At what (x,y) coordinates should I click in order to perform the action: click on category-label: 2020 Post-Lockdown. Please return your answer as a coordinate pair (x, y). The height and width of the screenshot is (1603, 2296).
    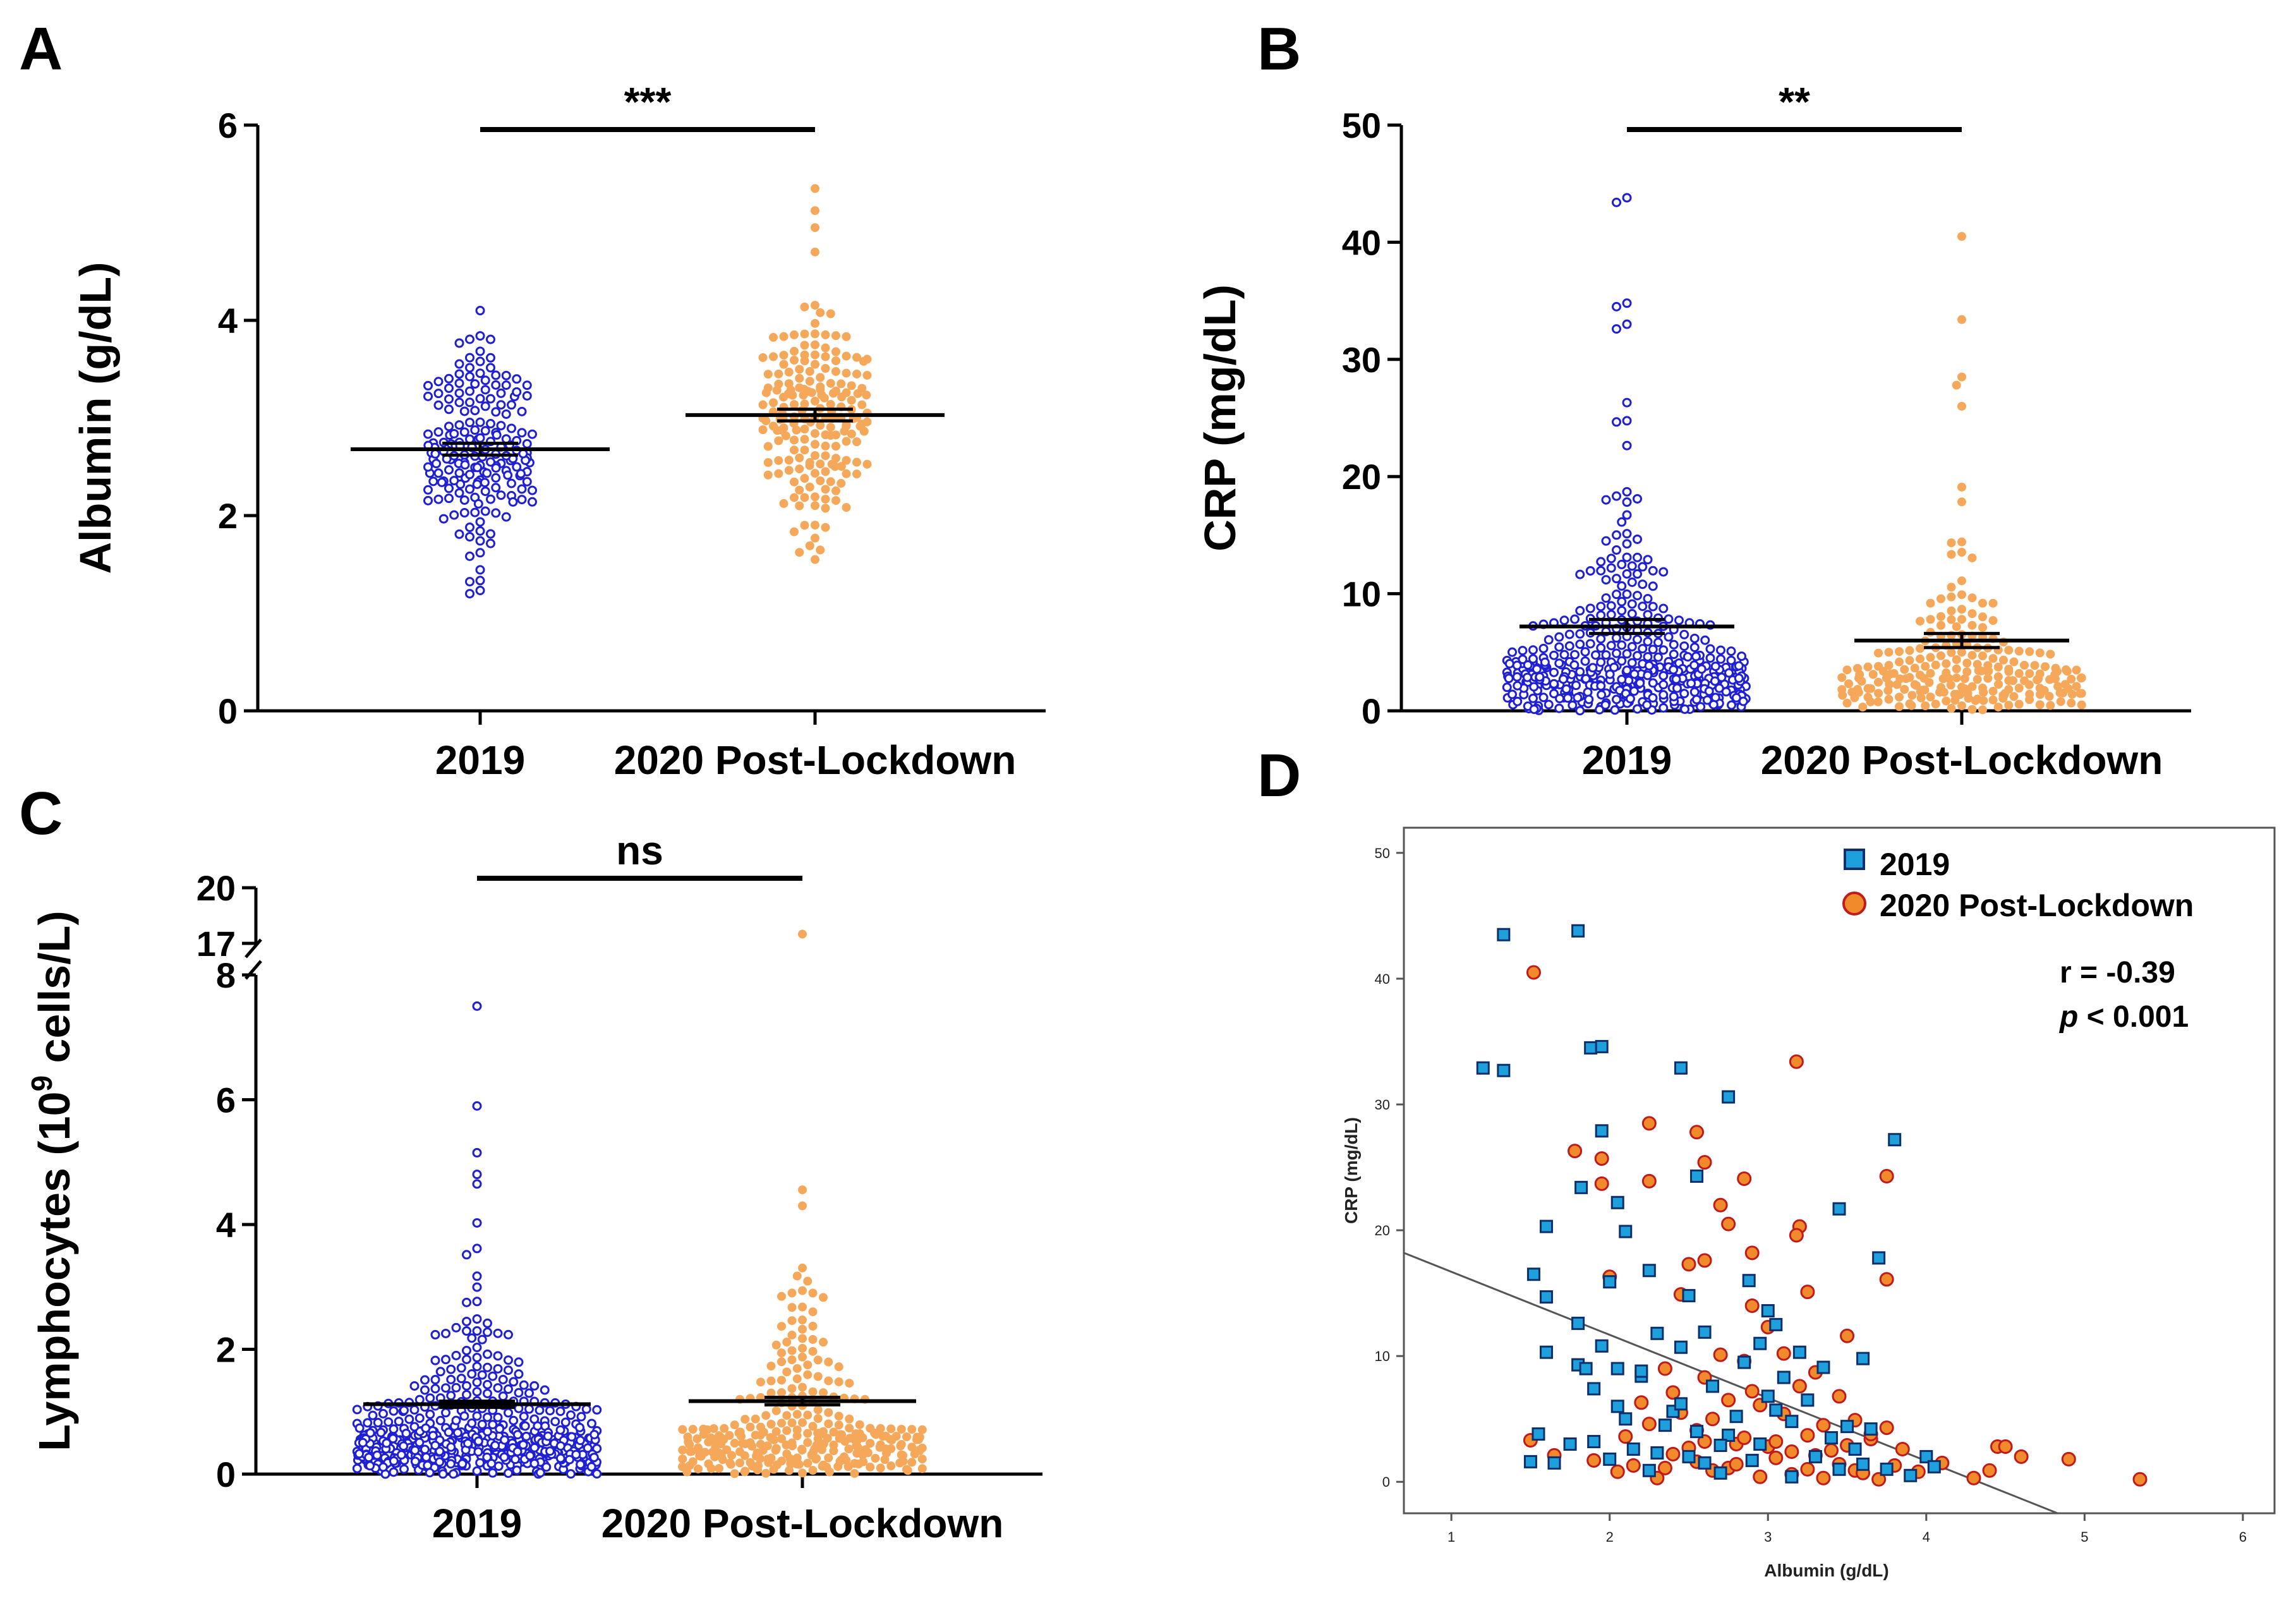
    Looking at the image, I should click on (816, 760).